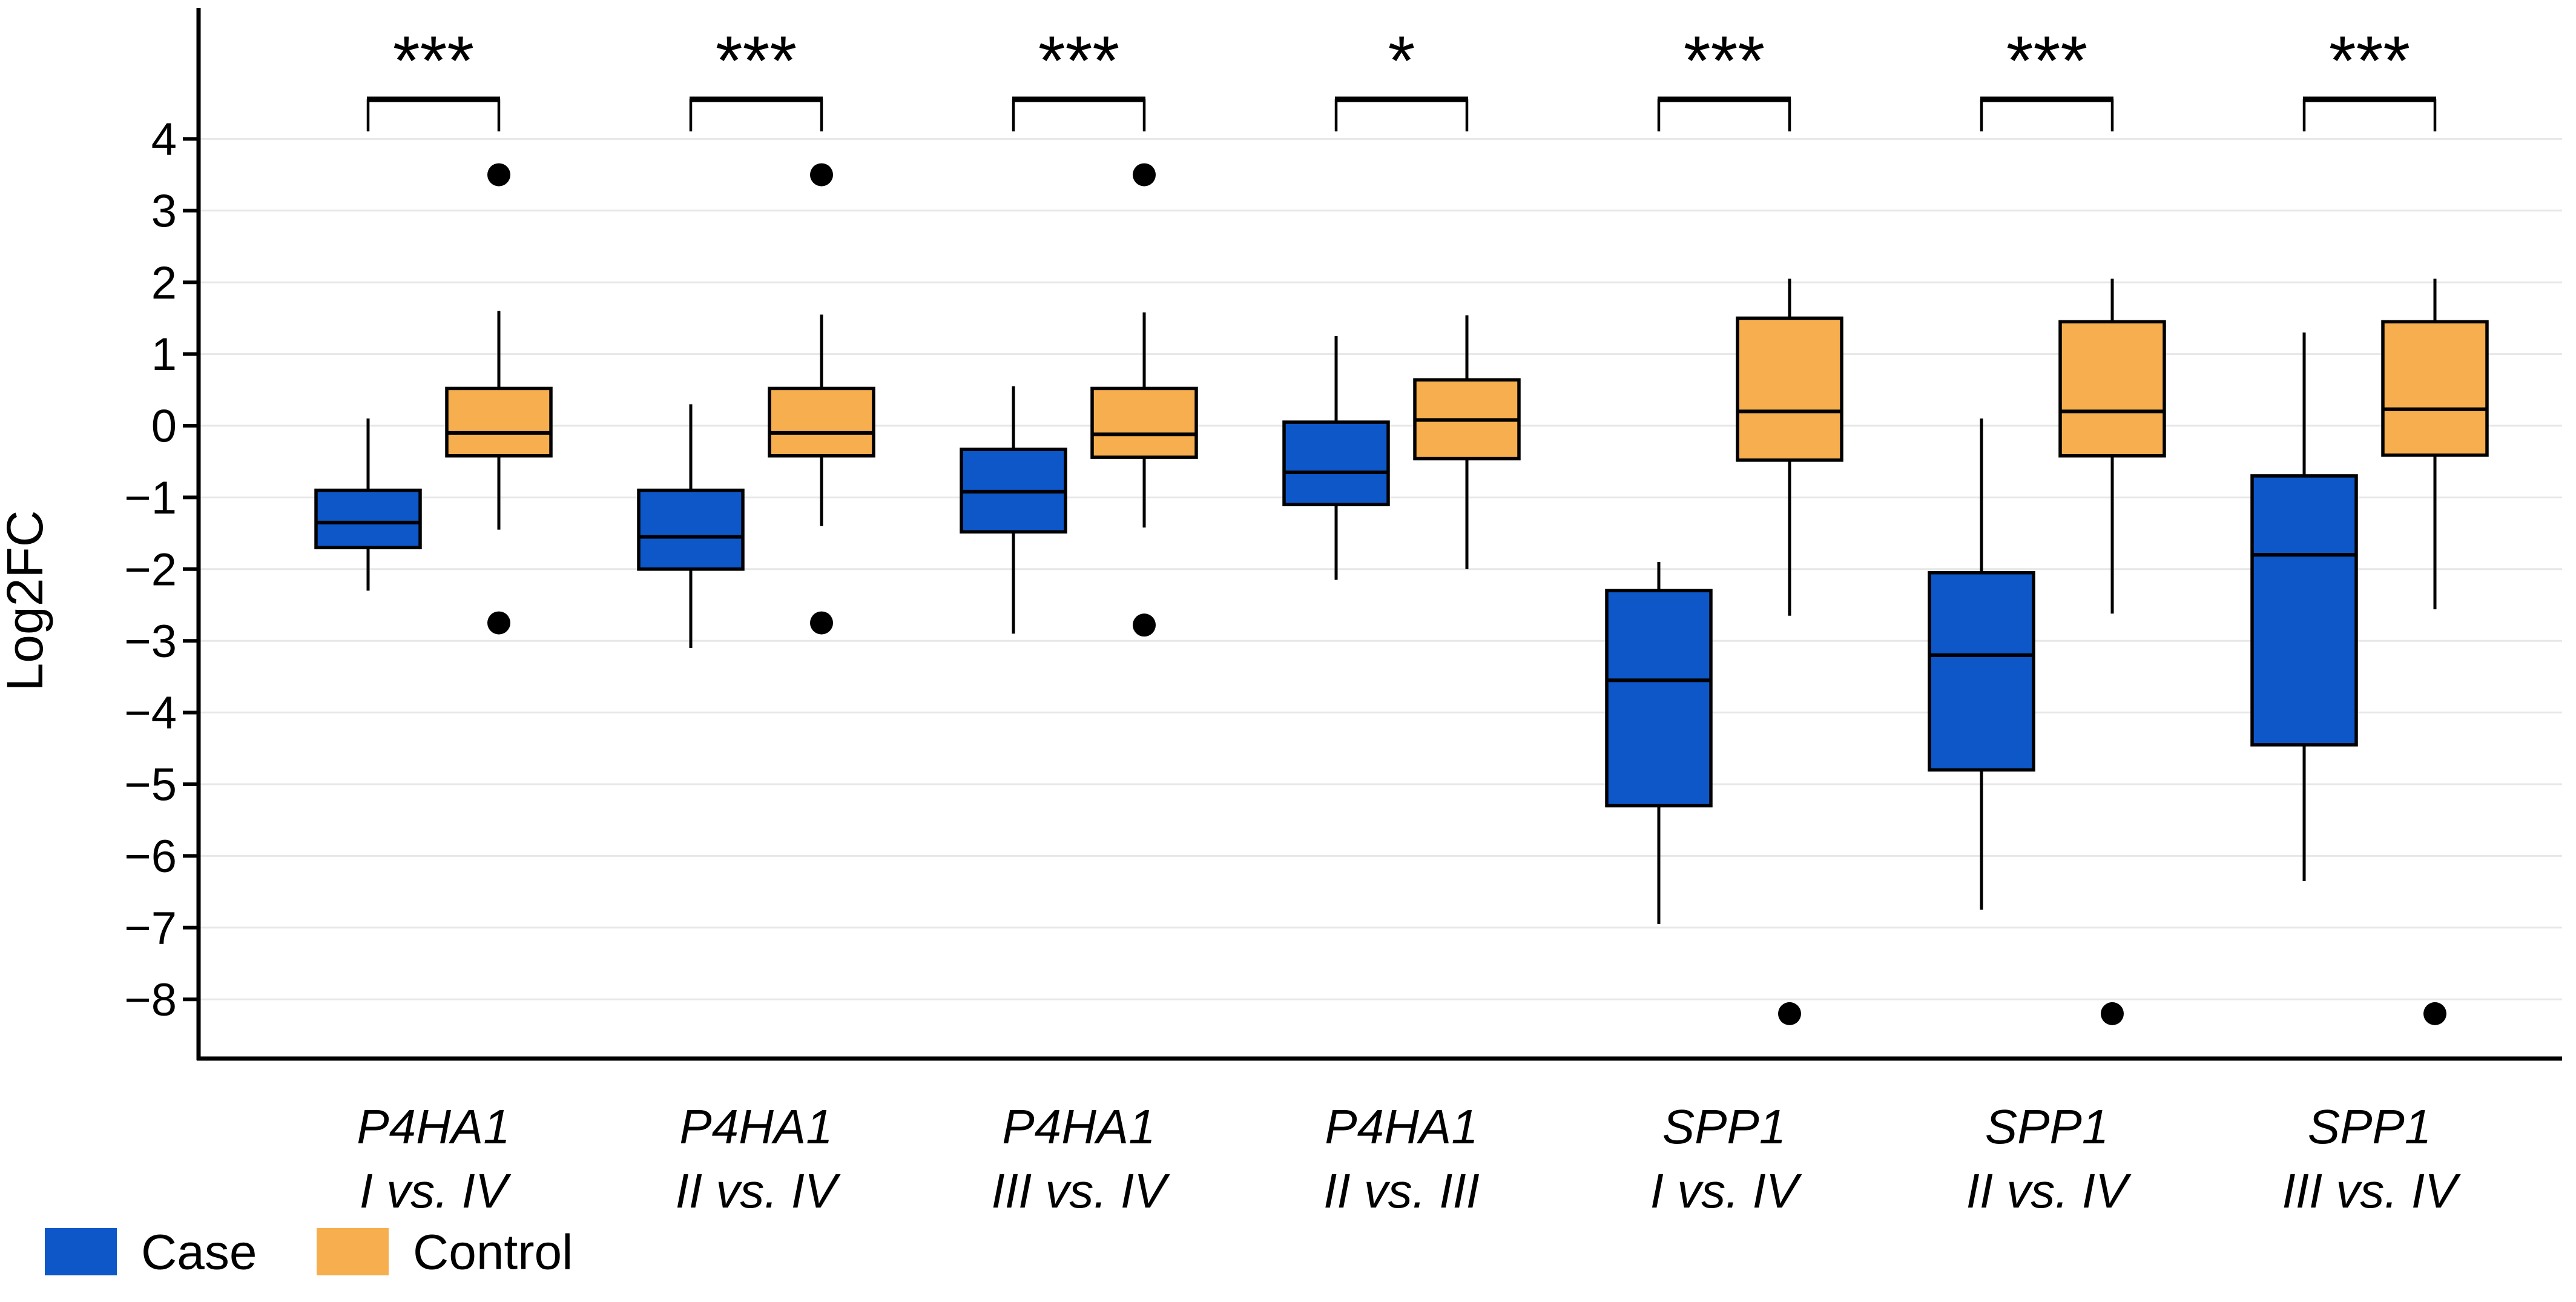  I want to click on y-tick-label: 3, so click(164, 211).